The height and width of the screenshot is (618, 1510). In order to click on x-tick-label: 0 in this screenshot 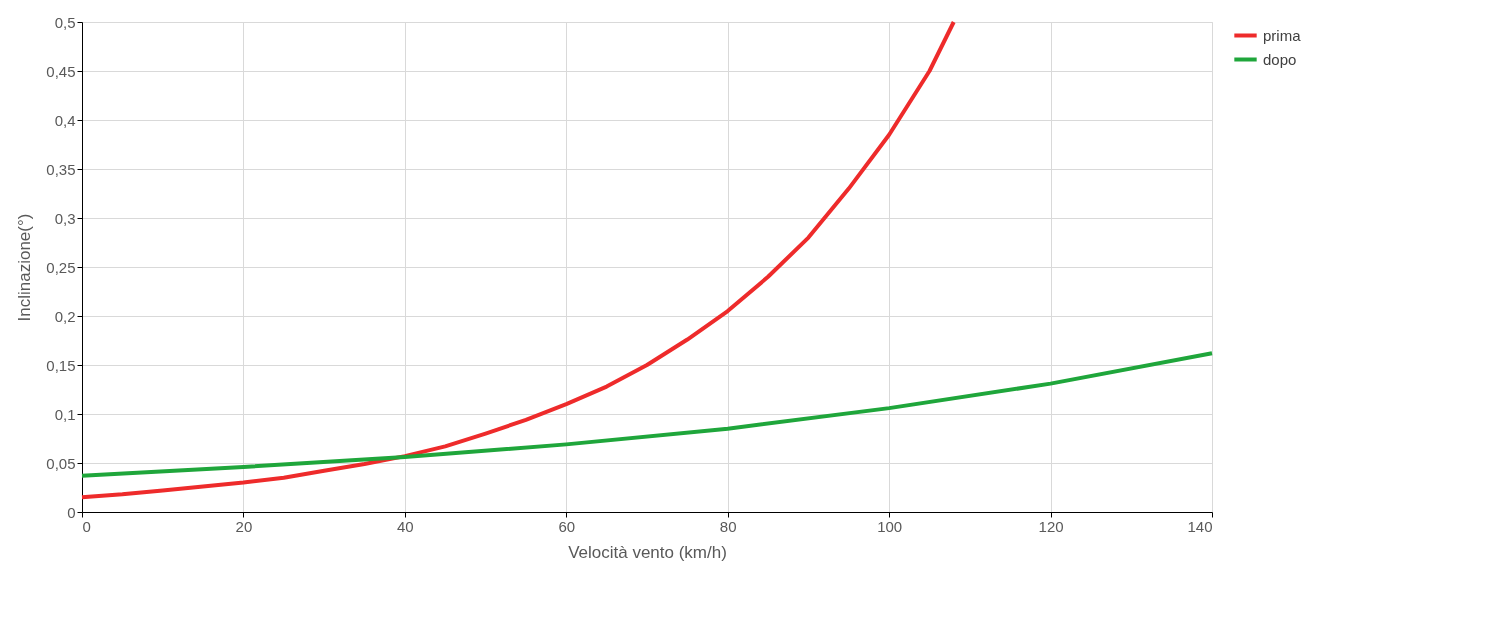, I will do `click(86, 526)`.